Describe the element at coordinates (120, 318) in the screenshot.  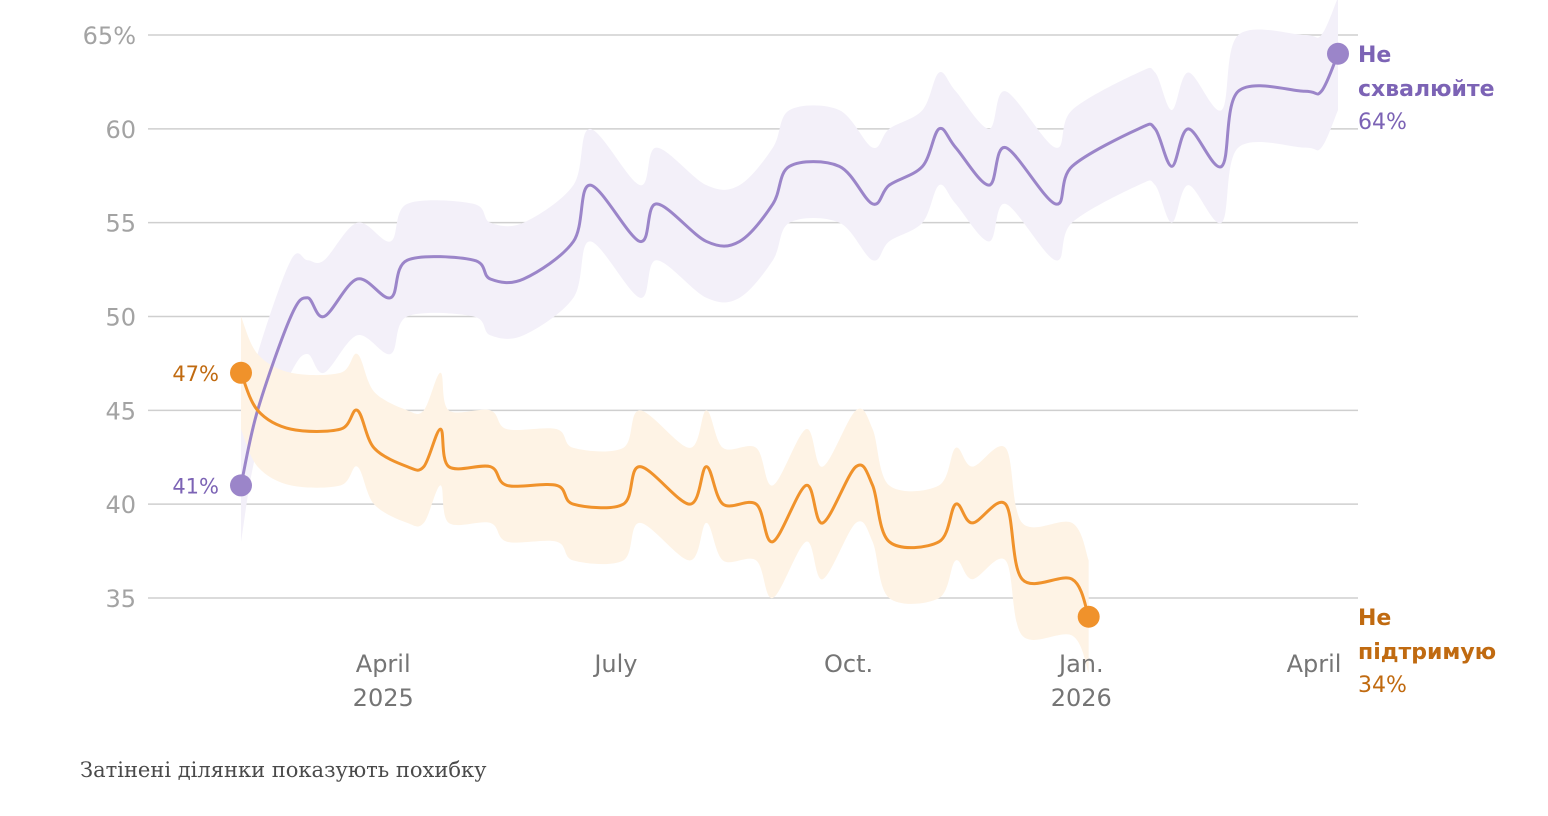
I see `y-tick-label-50: 50` at that location.